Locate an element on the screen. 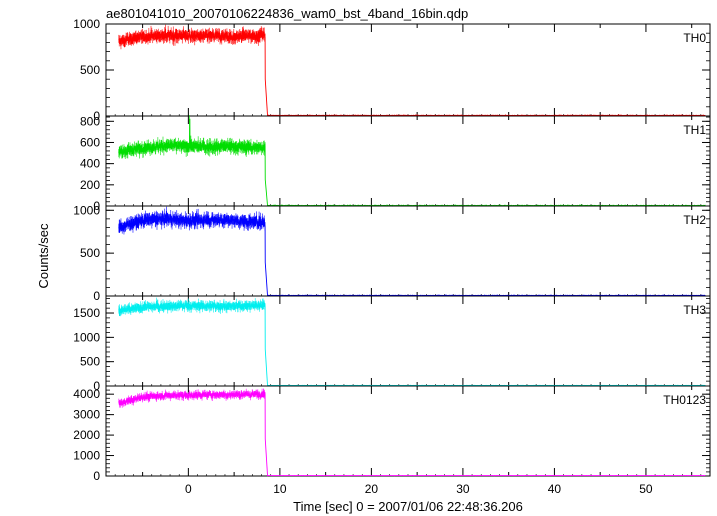 This screenshot has height=516, width=717. series-line-th3 is located at coordinates (412, 343).